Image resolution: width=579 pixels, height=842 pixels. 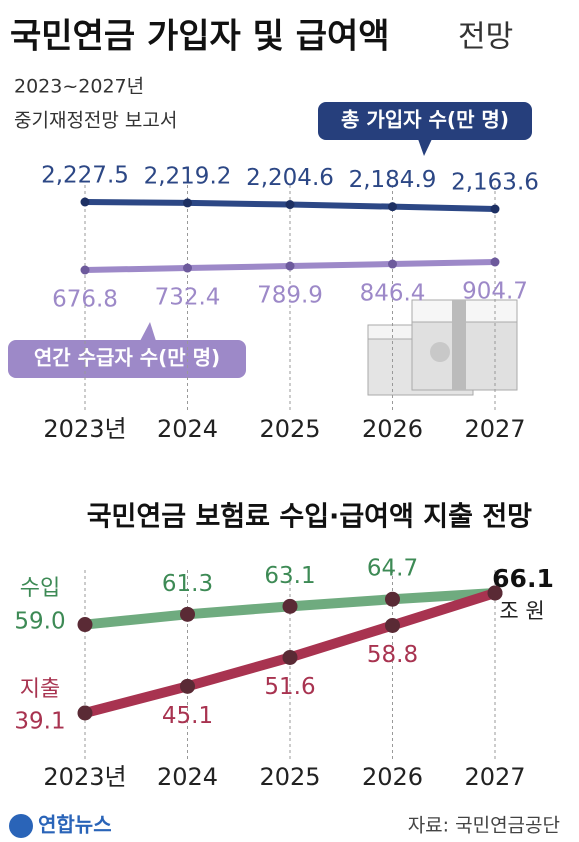 What do you see at coordinates (75, 825) in the screenshot?
I see `logo: 연합뉴스` at bounding box center [75, 825].